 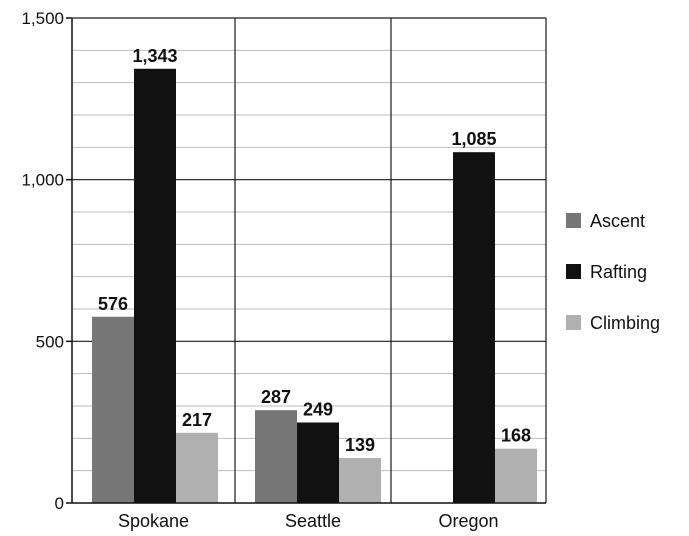 What do you see at coordinates (360, 480) in the screenshot?
I see `bar-climbing-seattle` at bounding box center [360, 480].